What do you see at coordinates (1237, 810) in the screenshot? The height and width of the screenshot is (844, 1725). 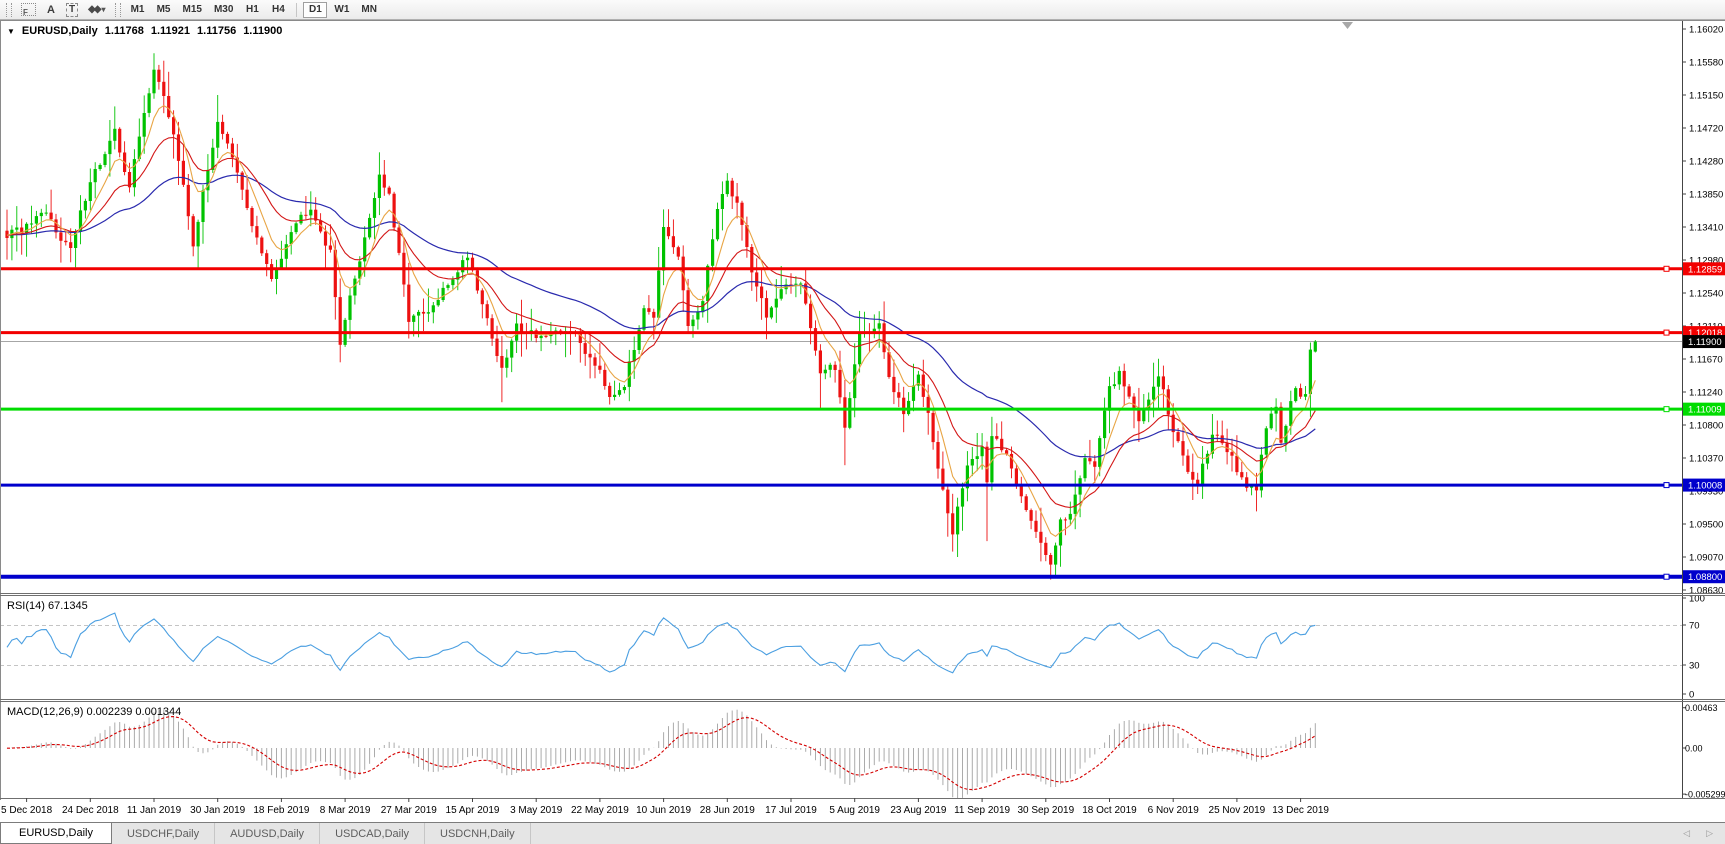 I see `date-label: 25 Nov 2019` at bounding box center [1237, 810].